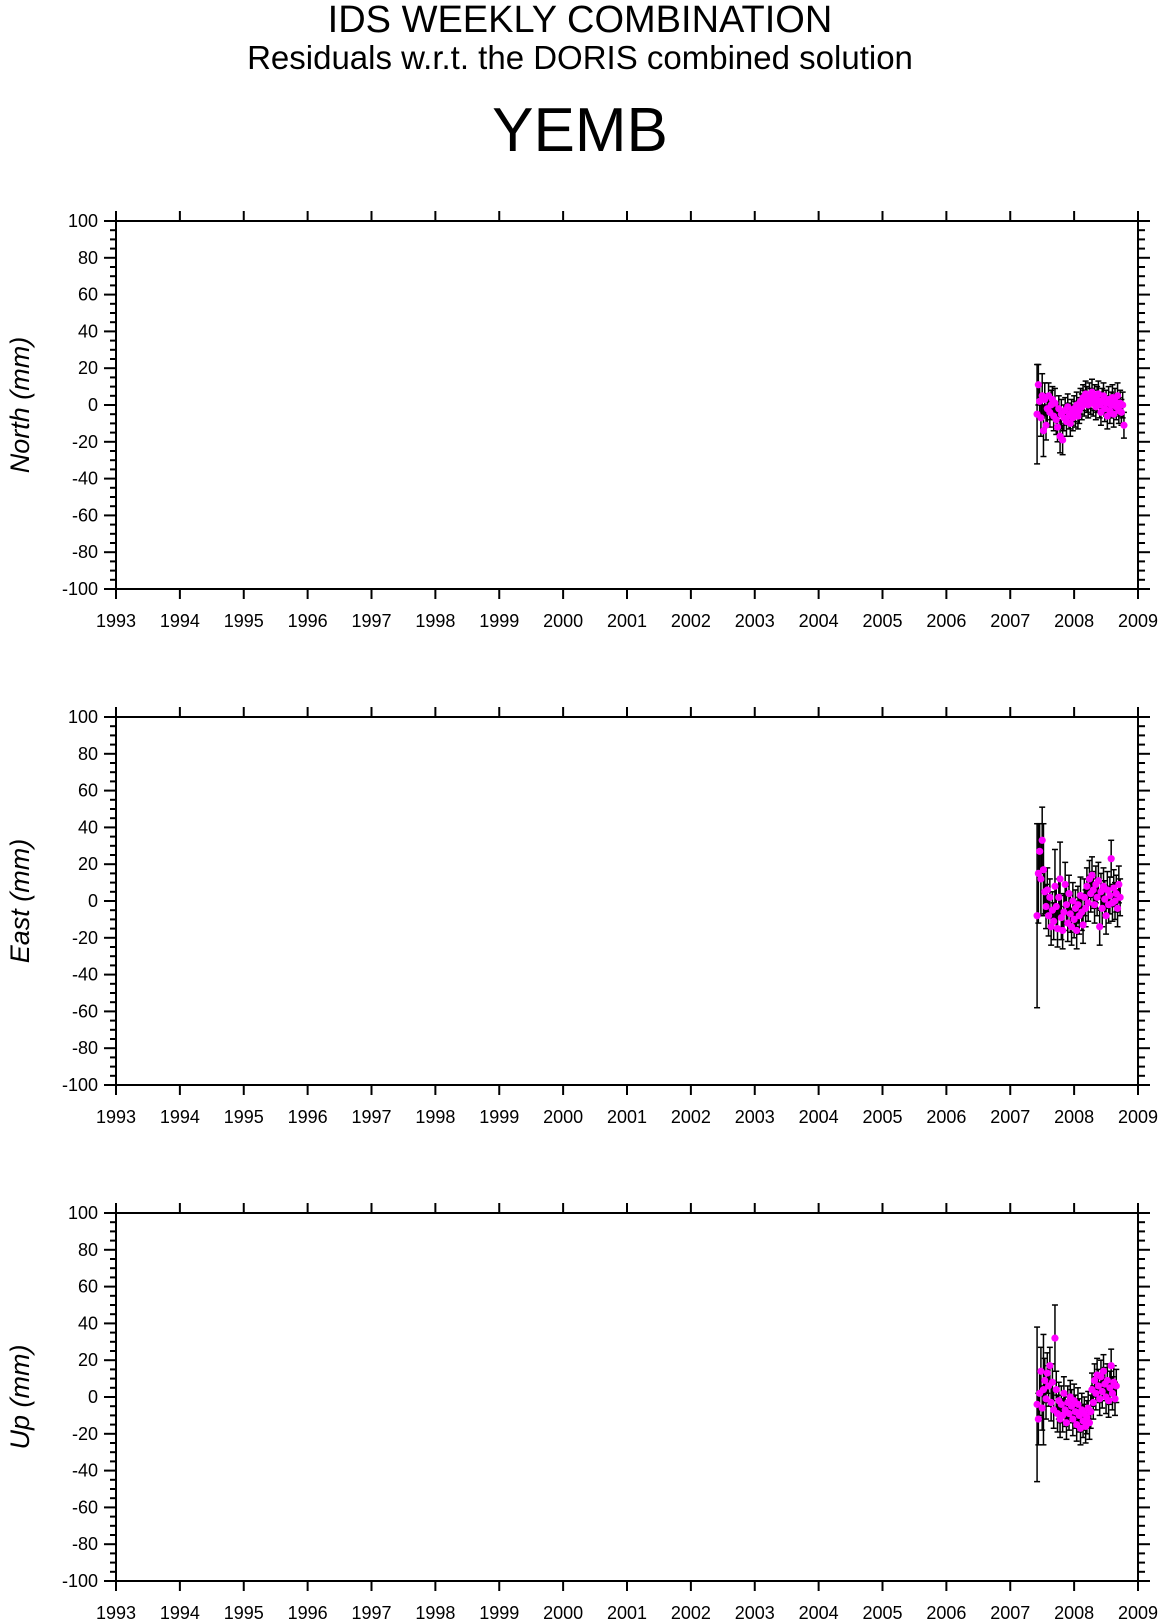 The height and width of the screenshot is (1621, 1160). Describe the element at coordinates (580, 130) in the screenshot. I see `station-name: YEMB` at that location.